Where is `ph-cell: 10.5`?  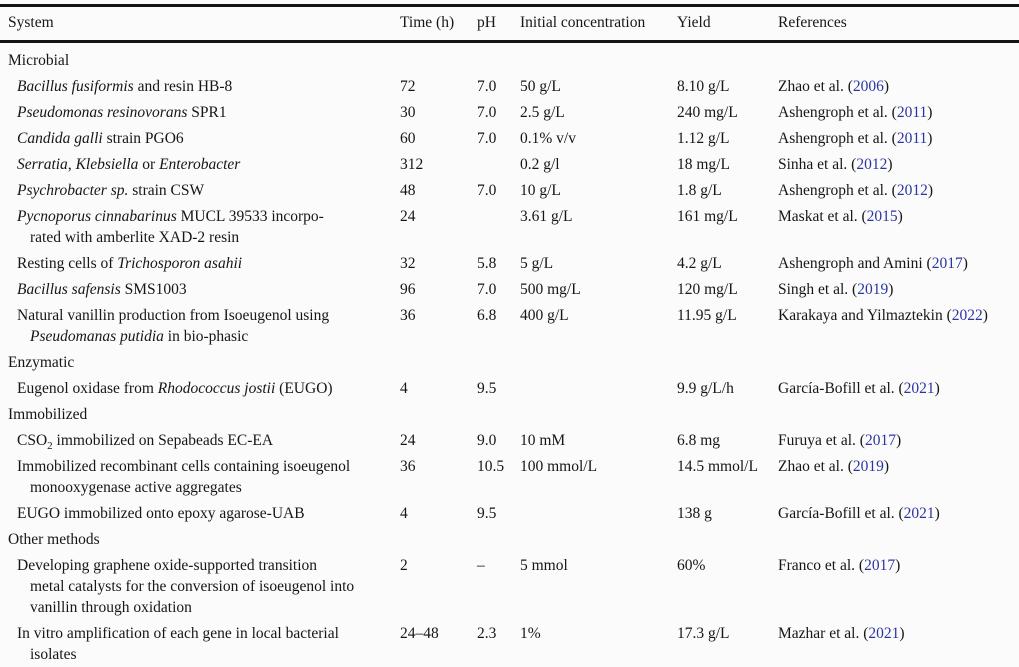 ph-cell: 10.5 is located at coordinates (491, 466).